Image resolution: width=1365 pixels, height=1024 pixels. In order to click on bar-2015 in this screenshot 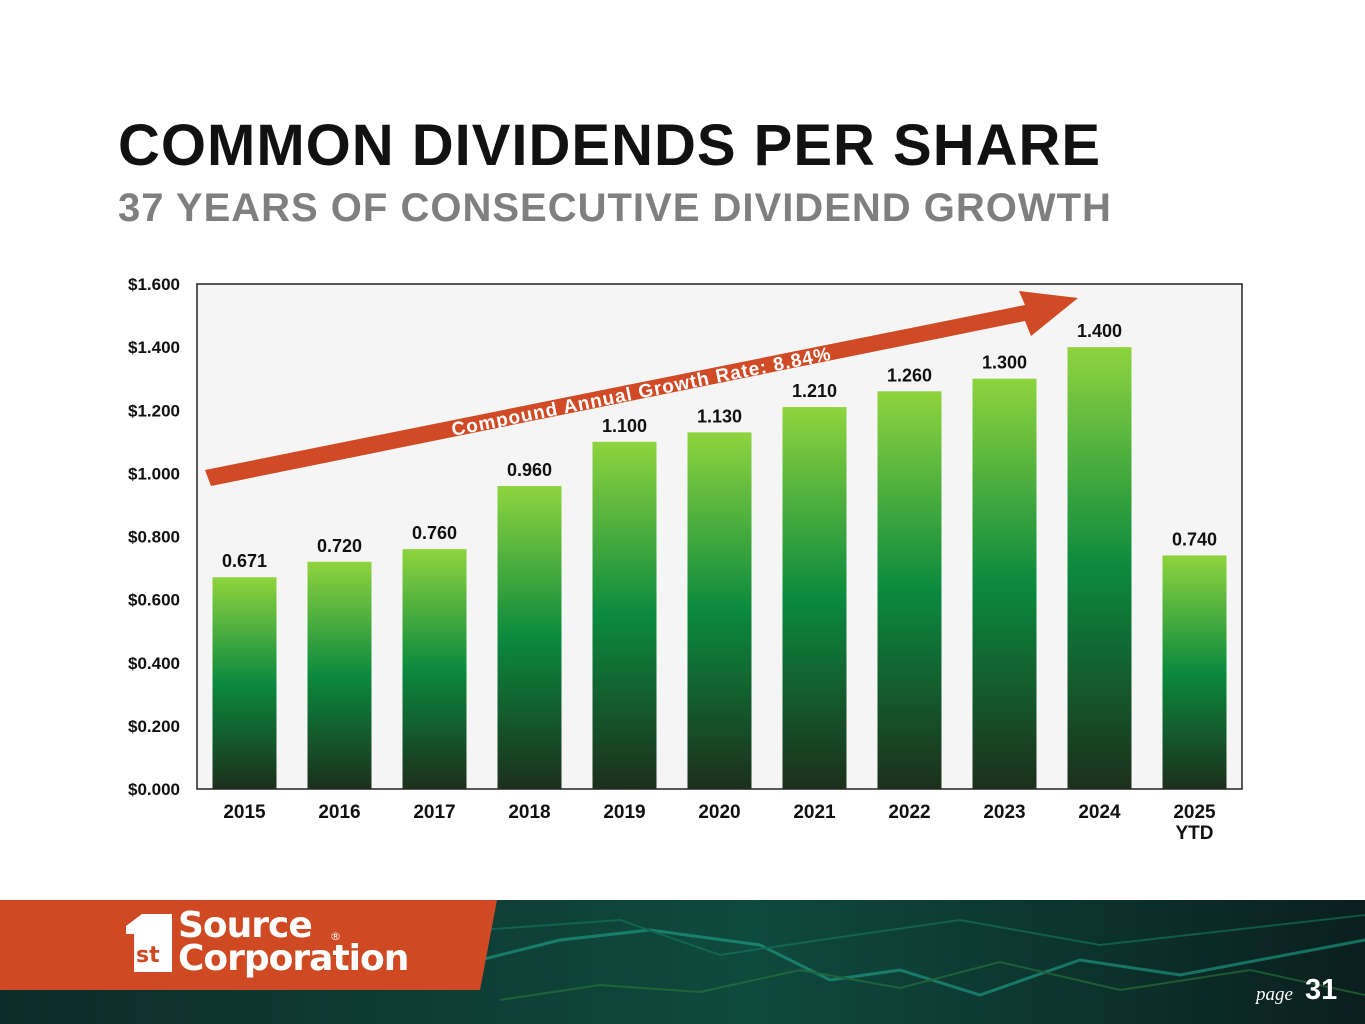, I will do `click(244, 683)`.